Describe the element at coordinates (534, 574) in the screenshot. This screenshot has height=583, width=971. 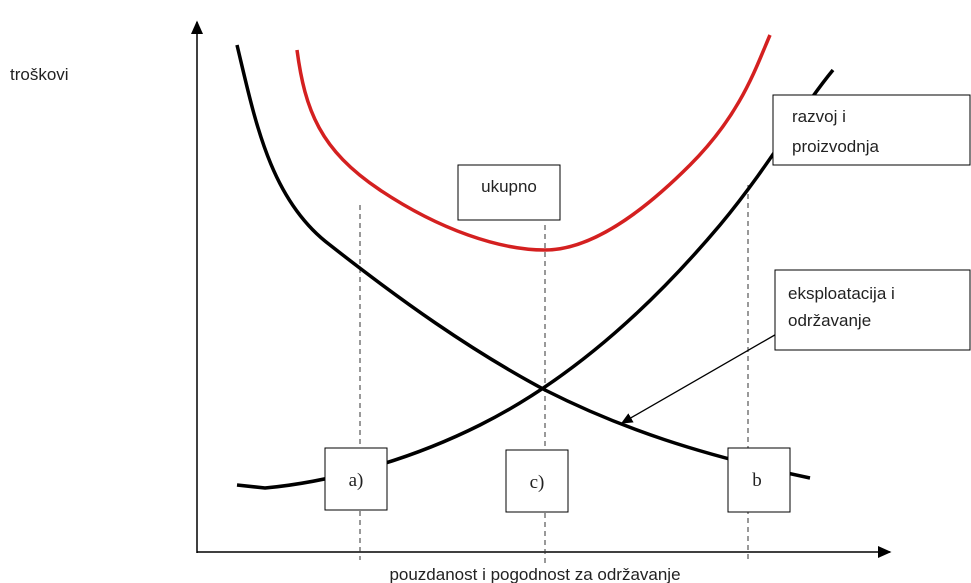
I see `x-axis-label: pouzdanost i pogodnost za održavanje` at that location.